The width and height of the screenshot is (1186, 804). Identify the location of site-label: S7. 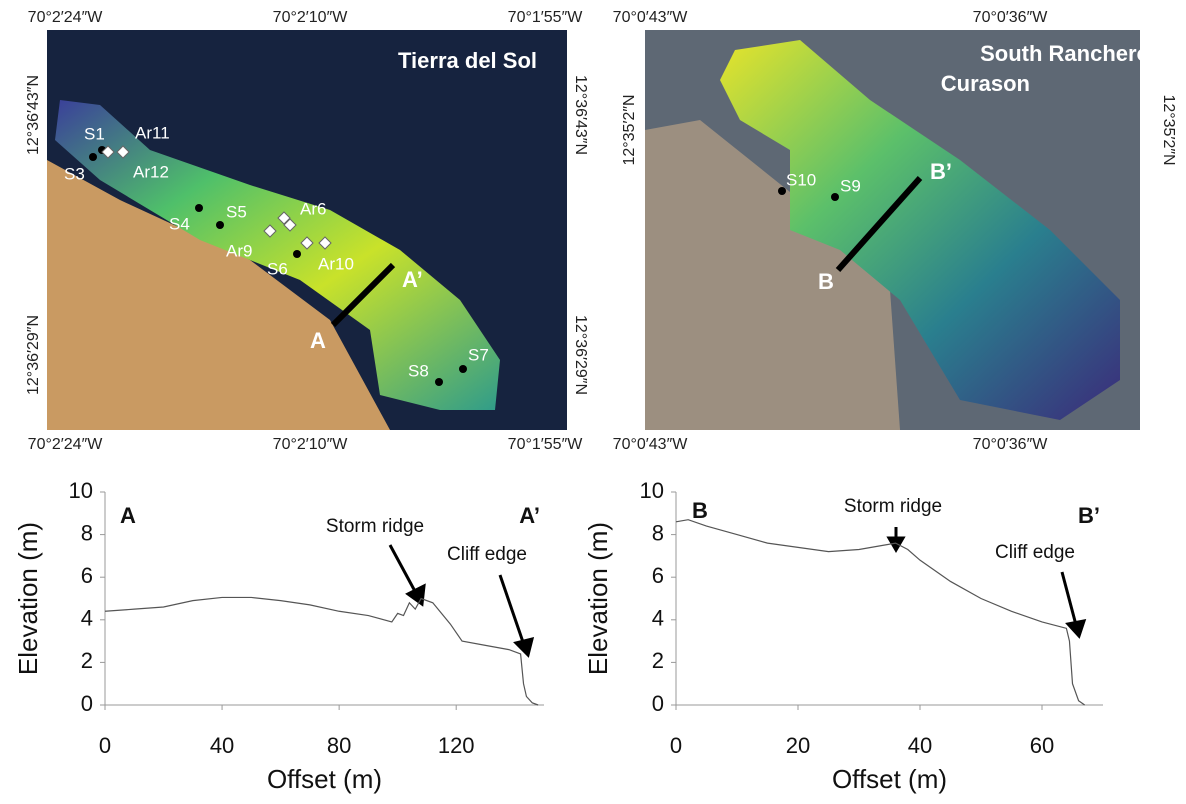
(478, 354).